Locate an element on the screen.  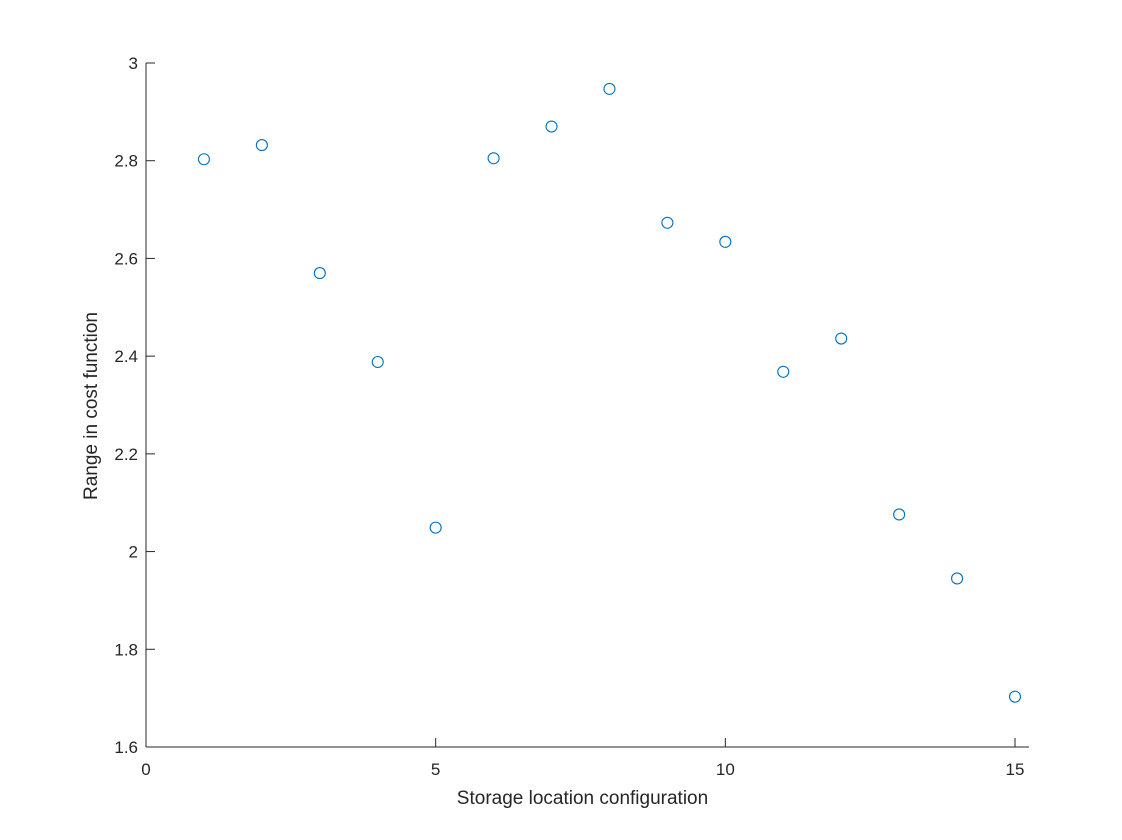
x-ticks: 0 5 10 15 is located at coordinates (582, 758).